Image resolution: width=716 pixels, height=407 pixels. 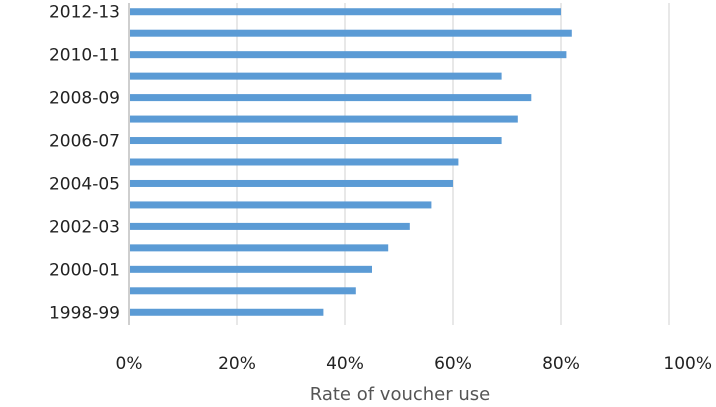 What do you see at coordinates (237, 364) in the screenshot?
I see `x-tick-label: 20%` at bounding box center [237, 364].